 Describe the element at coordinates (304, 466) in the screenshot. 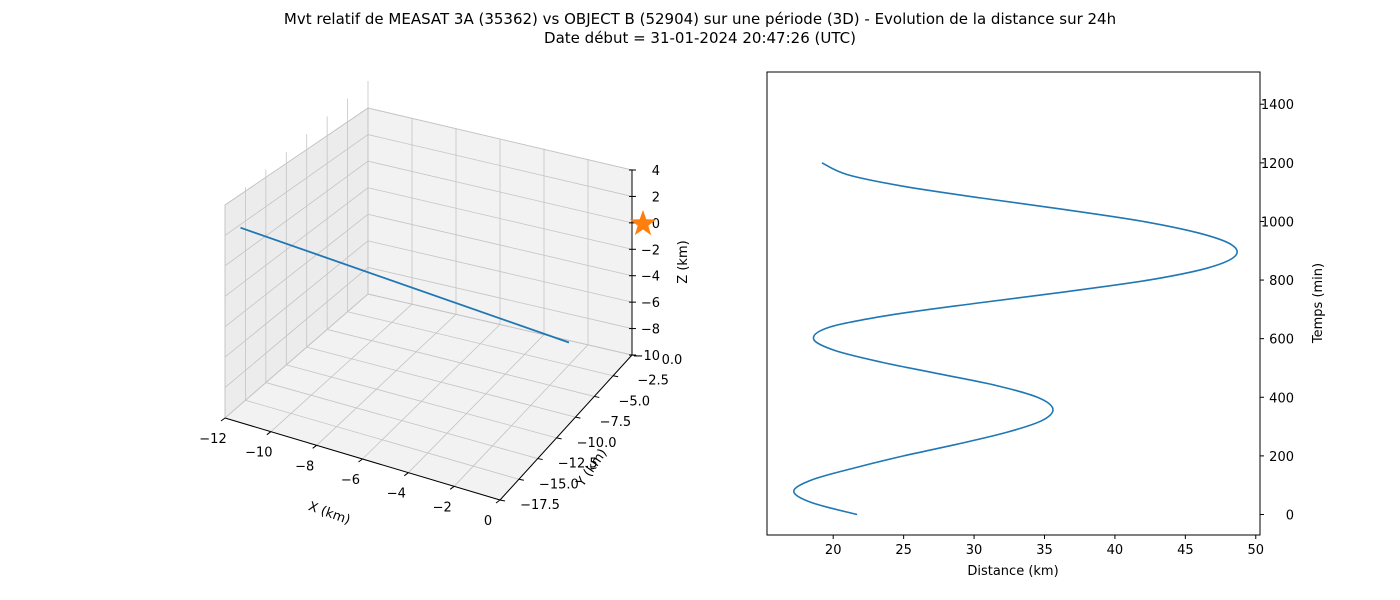

I see `x-tick-label: −8` at that location.